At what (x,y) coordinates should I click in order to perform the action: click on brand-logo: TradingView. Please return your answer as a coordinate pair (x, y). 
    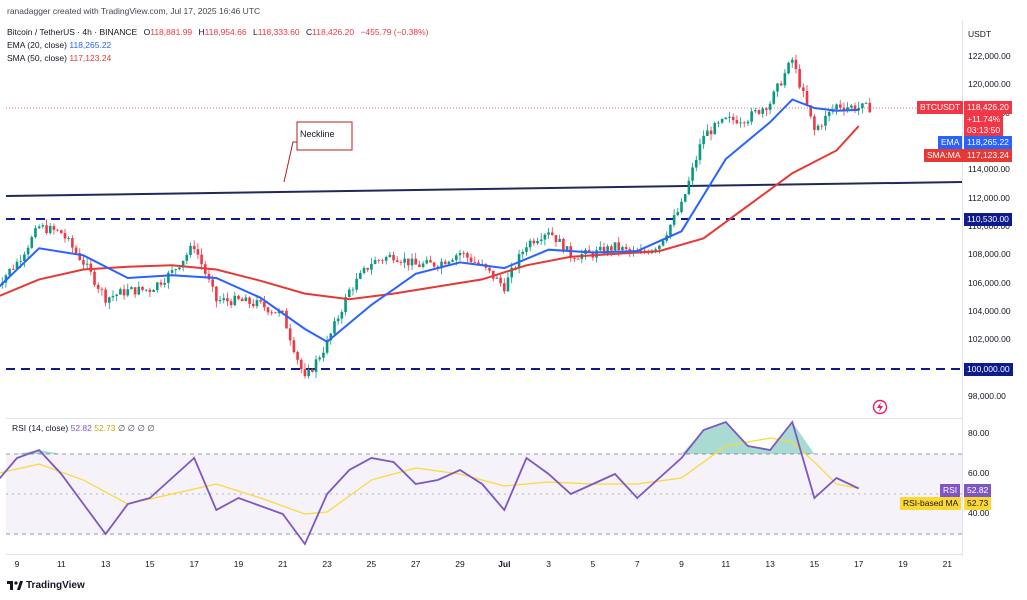
    Looking at the image, I should click on (46, 585).